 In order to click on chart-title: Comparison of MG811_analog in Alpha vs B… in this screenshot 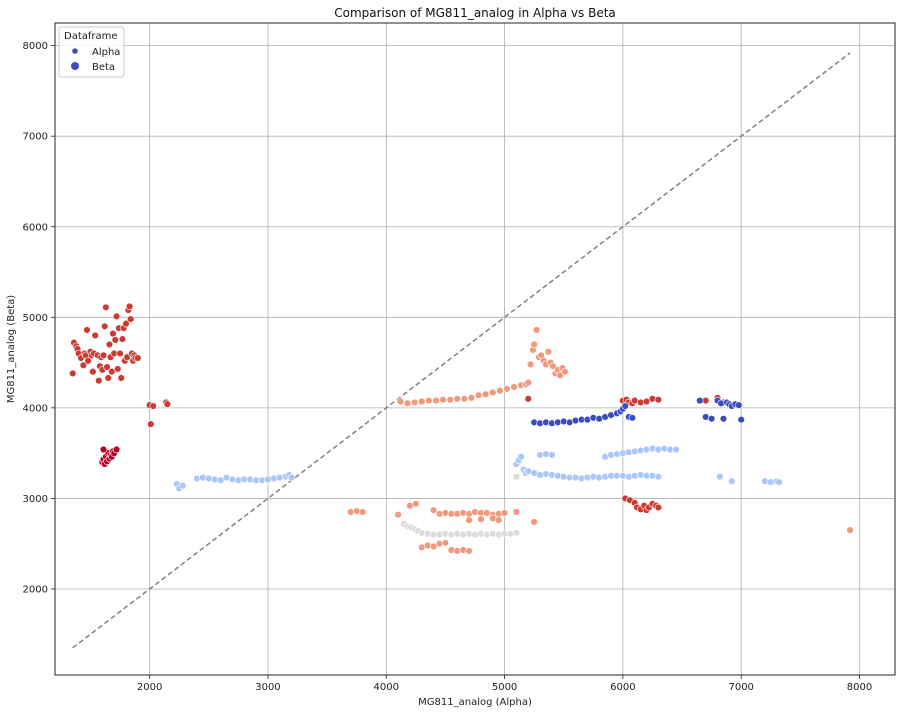, I will do `click(475, 13)`.